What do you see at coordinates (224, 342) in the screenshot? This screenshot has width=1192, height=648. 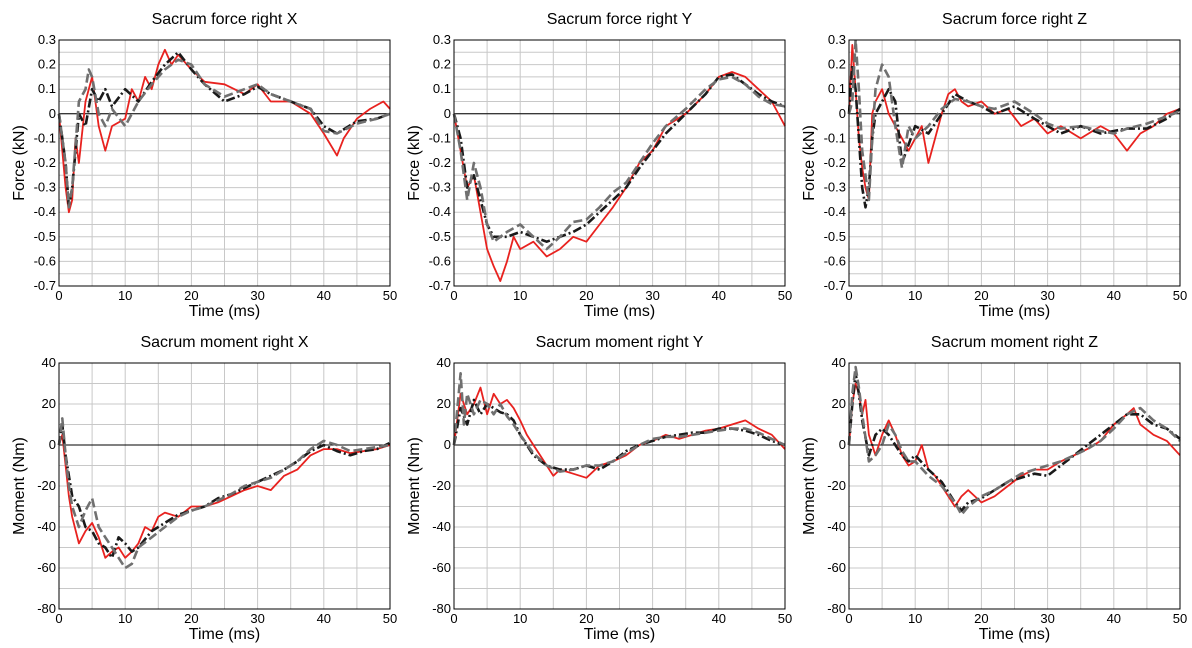 I see `chart-title-sacrum-moment-right-x: Sacrum moment right X` at bounding box center [224, 342].